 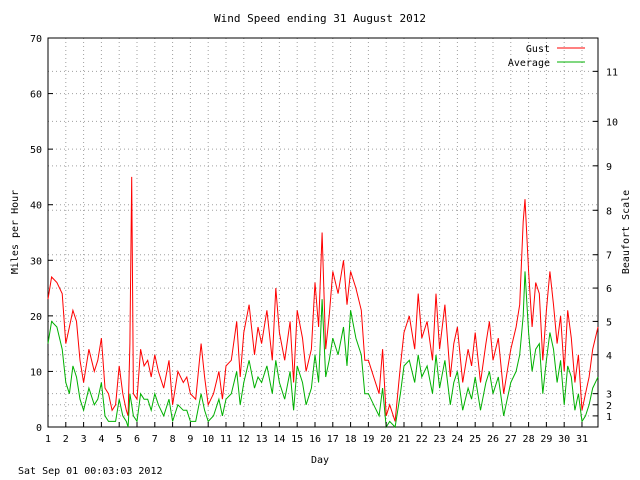 I want to click on x-tick-label: 27, so click(x=511, y=439).